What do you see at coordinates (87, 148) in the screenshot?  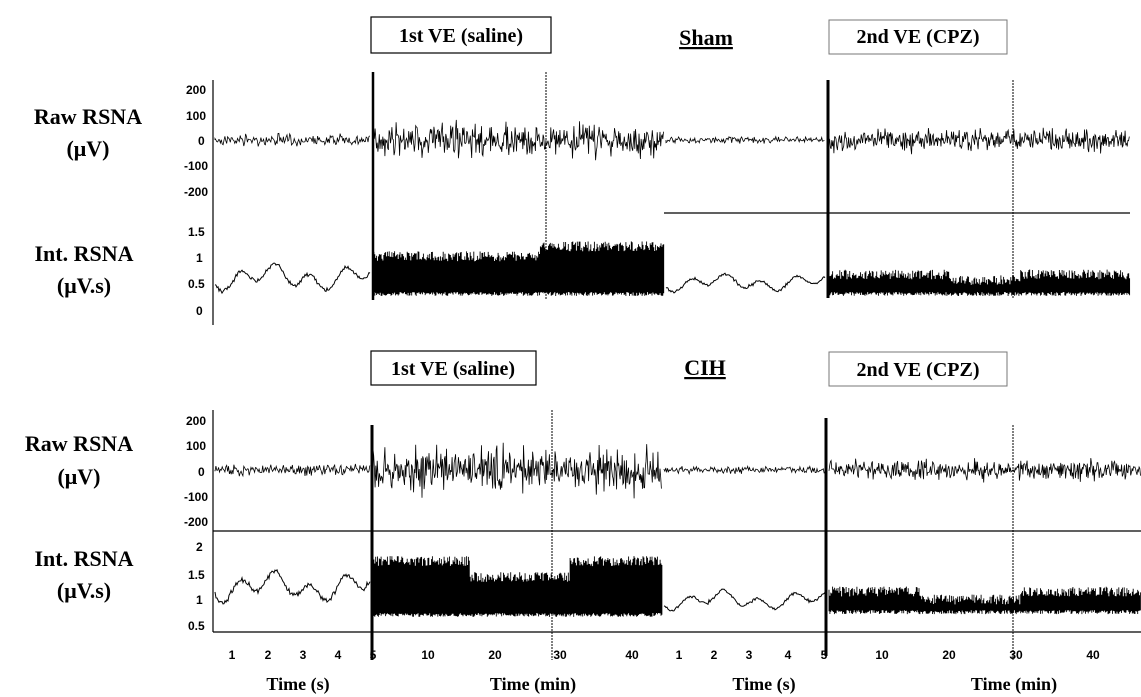 I see `sham-raw-unit: (μV)` at bounding box center [87, 148].